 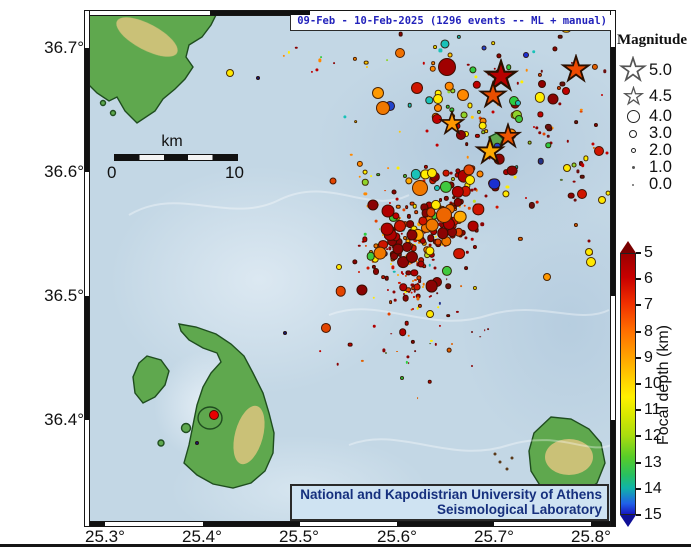 What do you see at coordinates (299, 536) in the screenshot?
I see `lon-tick-label: 25.5°` at bounding box center [299, 536].